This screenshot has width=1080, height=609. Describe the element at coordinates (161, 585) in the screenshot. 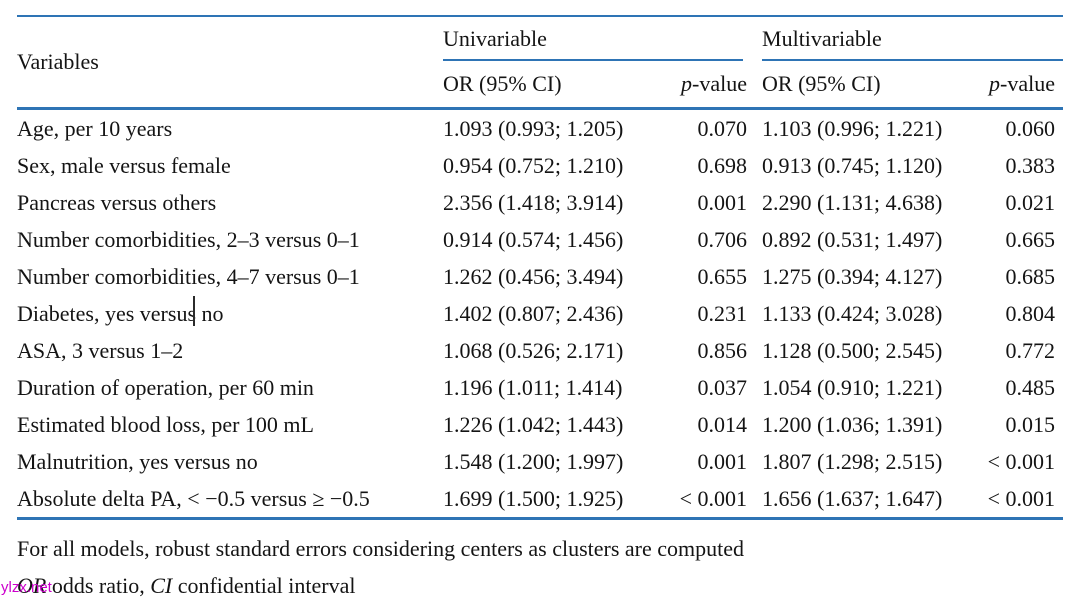

I see `ci-abbrev: CI` at that location.